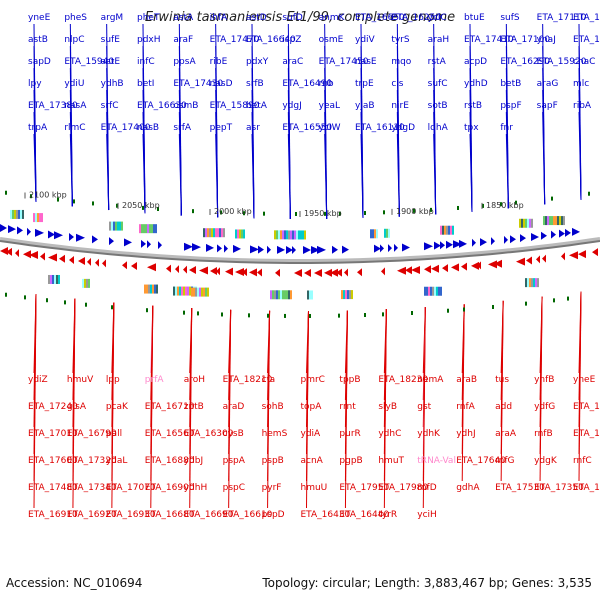  I want to click on bottom-gene-label: topA, so click(312, 407).